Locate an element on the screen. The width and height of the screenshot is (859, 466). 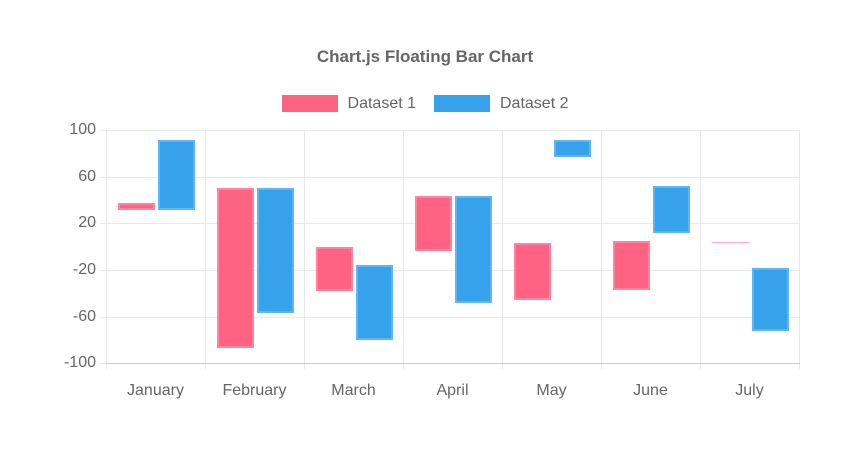
legend-item-dataset-2: Dataset 2 is located at coordinates (501, 103).